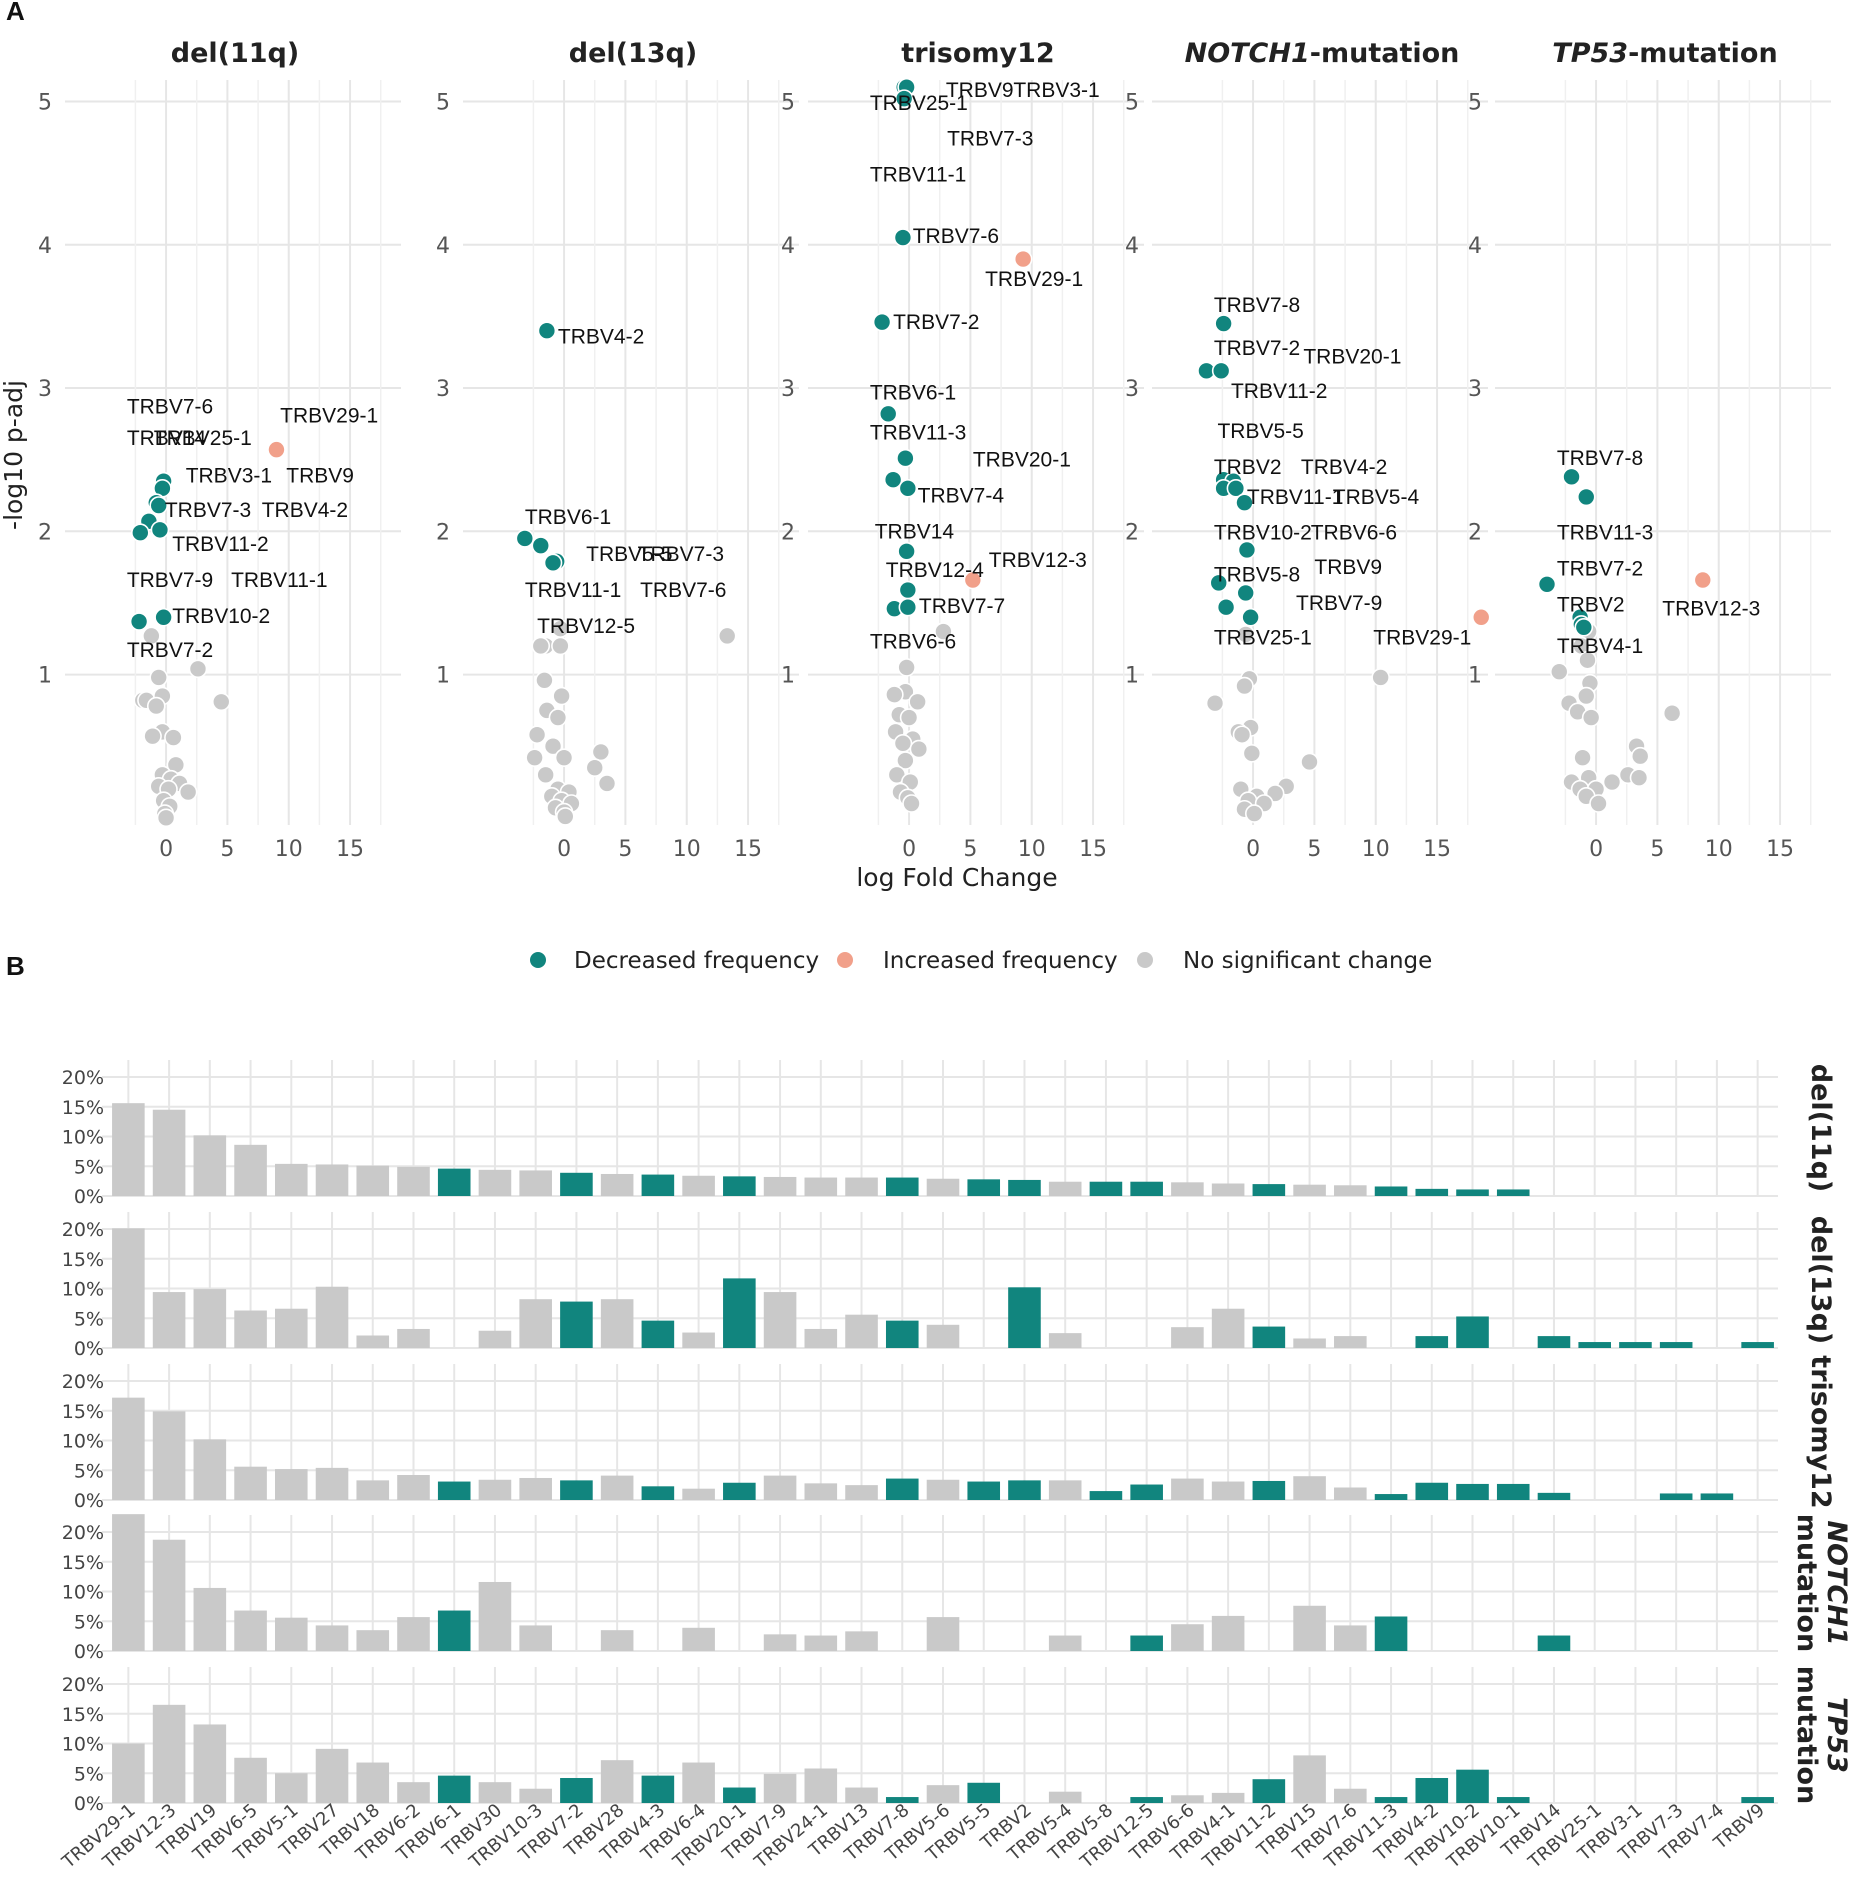  I want to click on legend-decreased-label: Decreased frequency, so click(696, 961).